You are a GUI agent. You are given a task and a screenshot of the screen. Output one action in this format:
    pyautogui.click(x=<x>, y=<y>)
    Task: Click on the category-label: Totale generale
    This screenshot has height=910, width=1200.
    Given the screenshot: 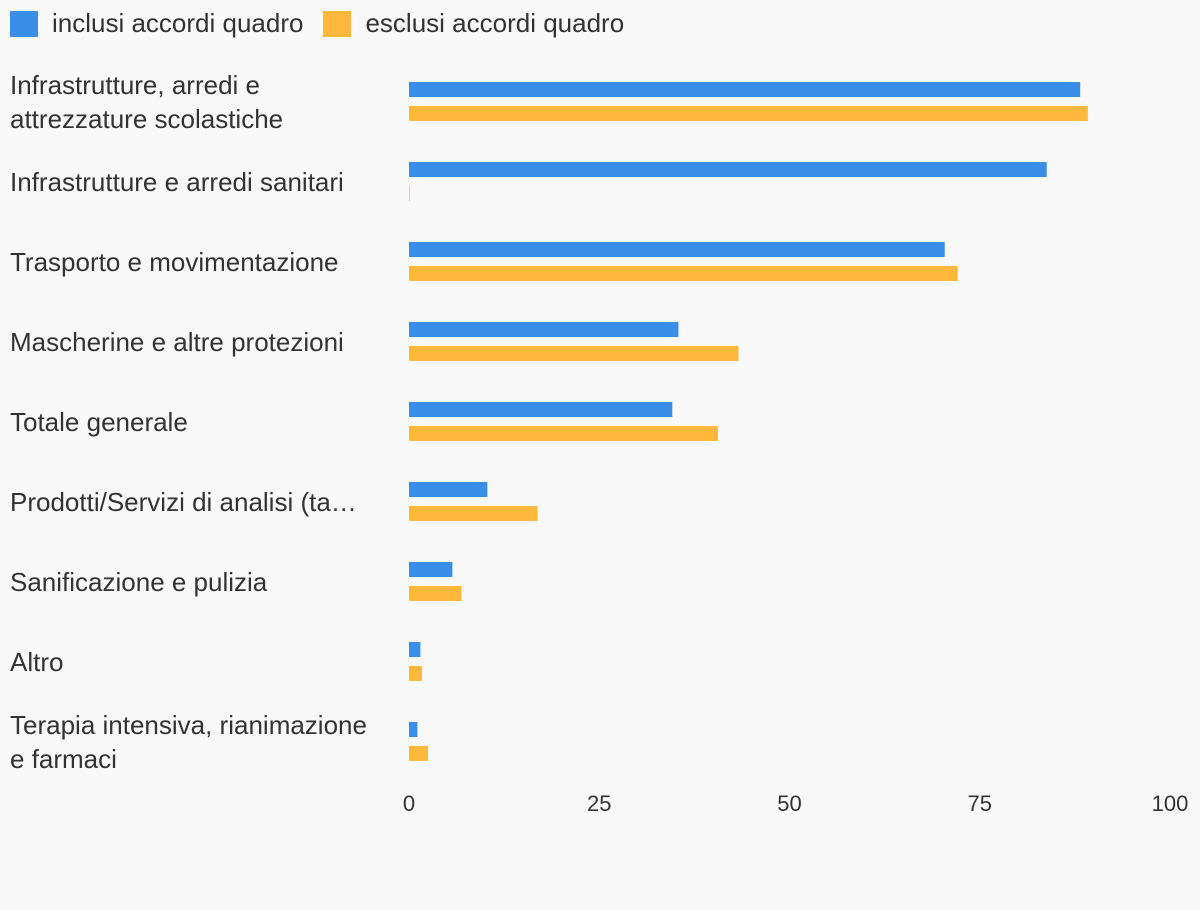 What is the action you would take?
    pyautogui.click(x=99, y=422)
    